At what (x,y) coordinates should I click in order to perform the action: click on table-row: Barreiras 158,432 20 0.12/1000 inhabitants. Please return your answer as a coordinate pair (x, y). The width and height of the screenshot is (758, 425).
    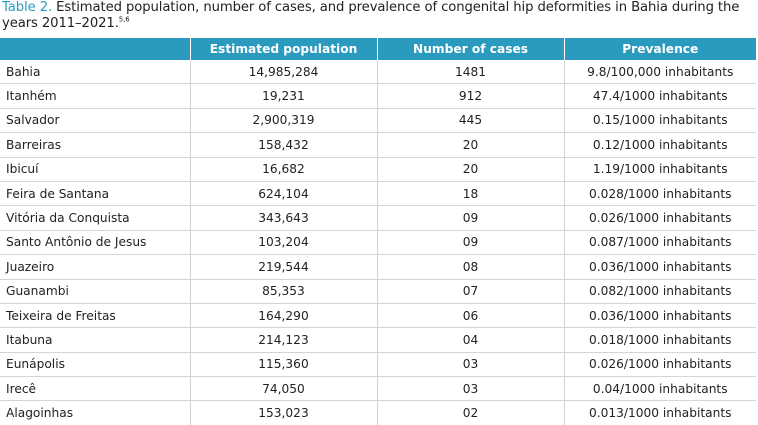
    Looking at the image, I should click on (378, 145).